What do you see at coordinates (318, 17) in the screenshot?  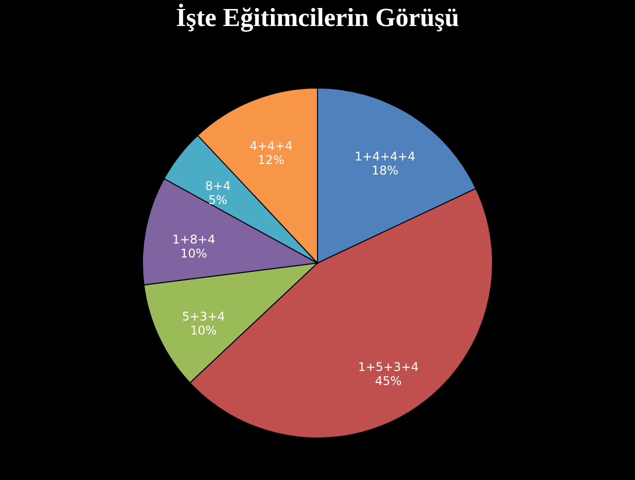 I see `chart-title: İşte Eğitimcilerin Görüşü` at bounding box center [318, 17].